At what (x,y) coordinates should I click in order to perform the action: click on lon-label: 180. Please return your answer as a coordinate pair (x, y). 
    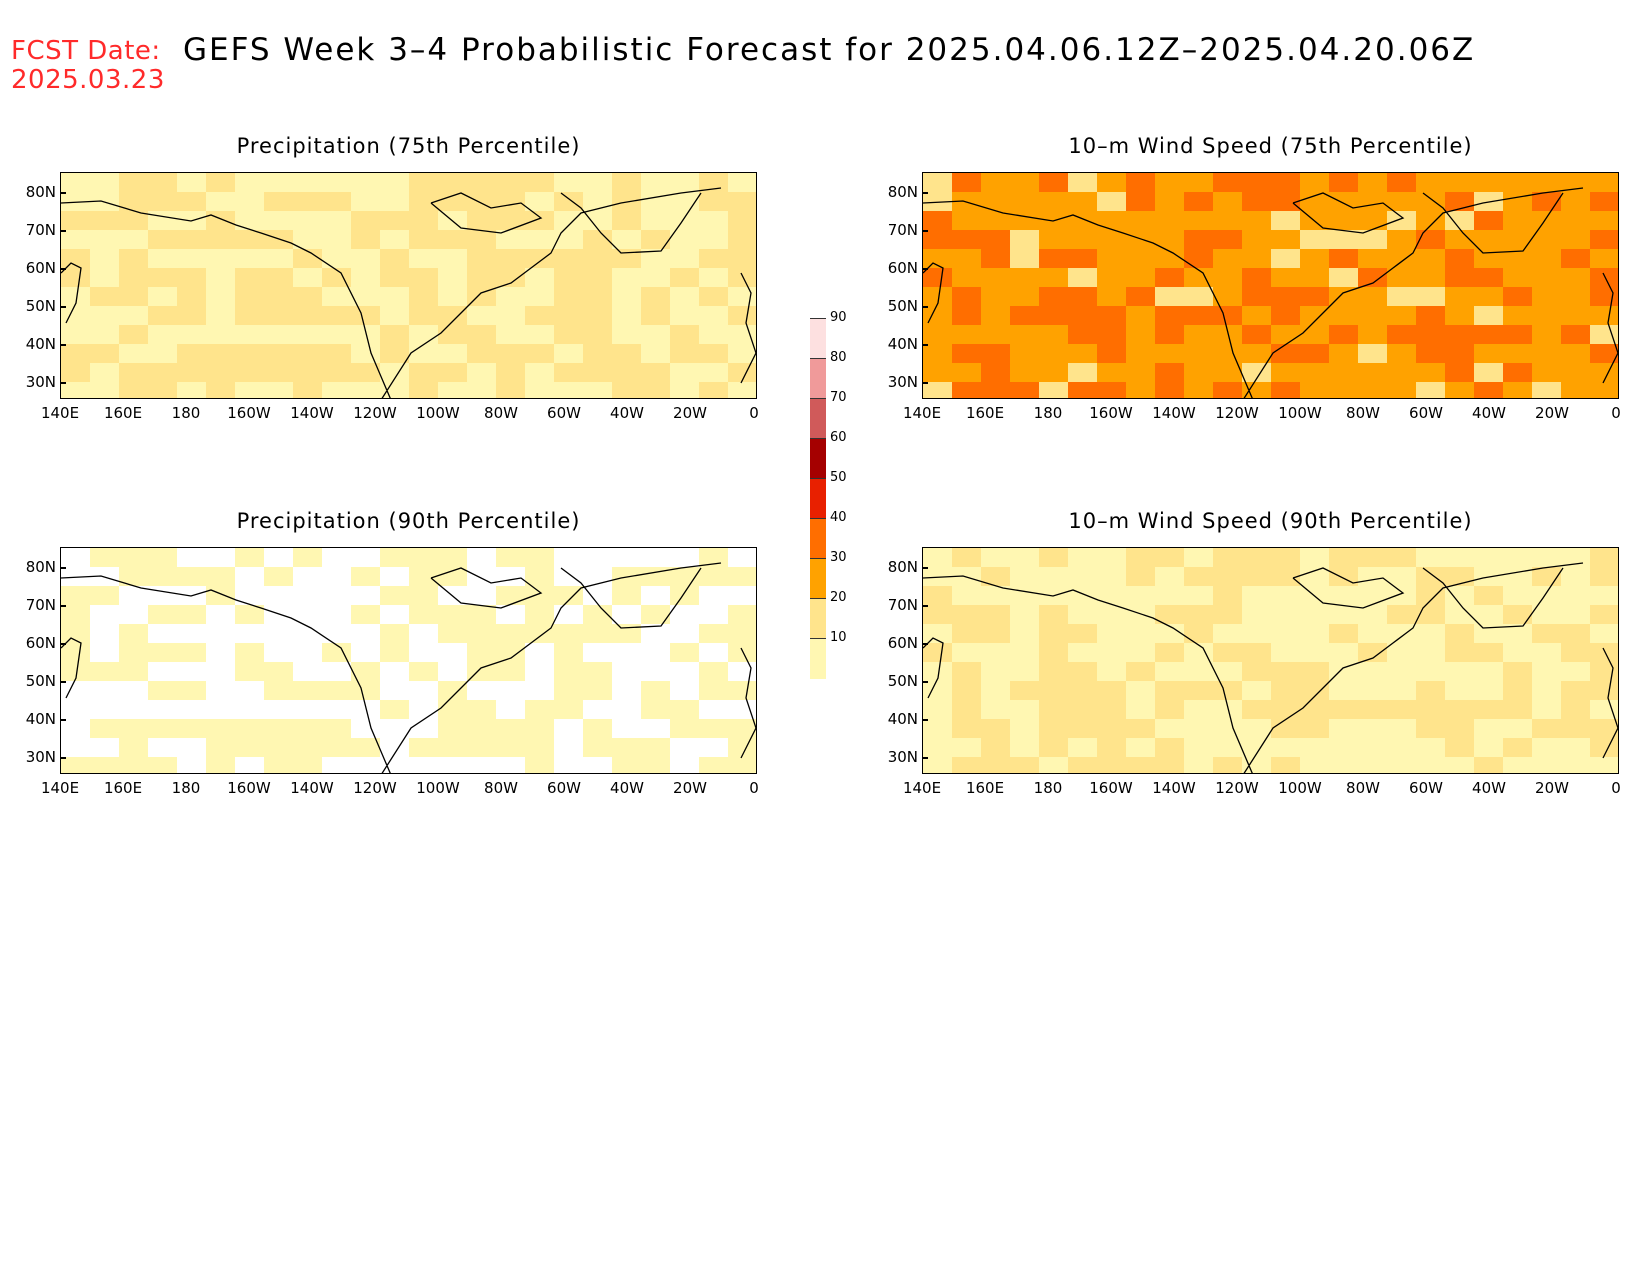
    Looking at the image, I should click on (186, 788).